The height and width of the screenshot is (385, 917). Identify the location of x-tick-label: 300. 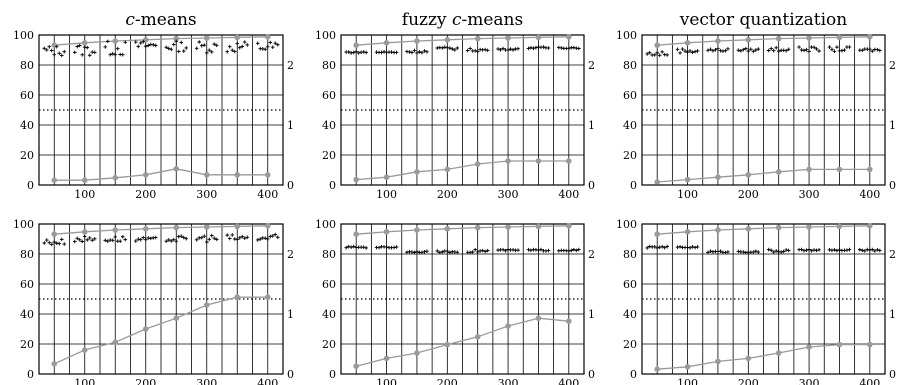
(809, 194).